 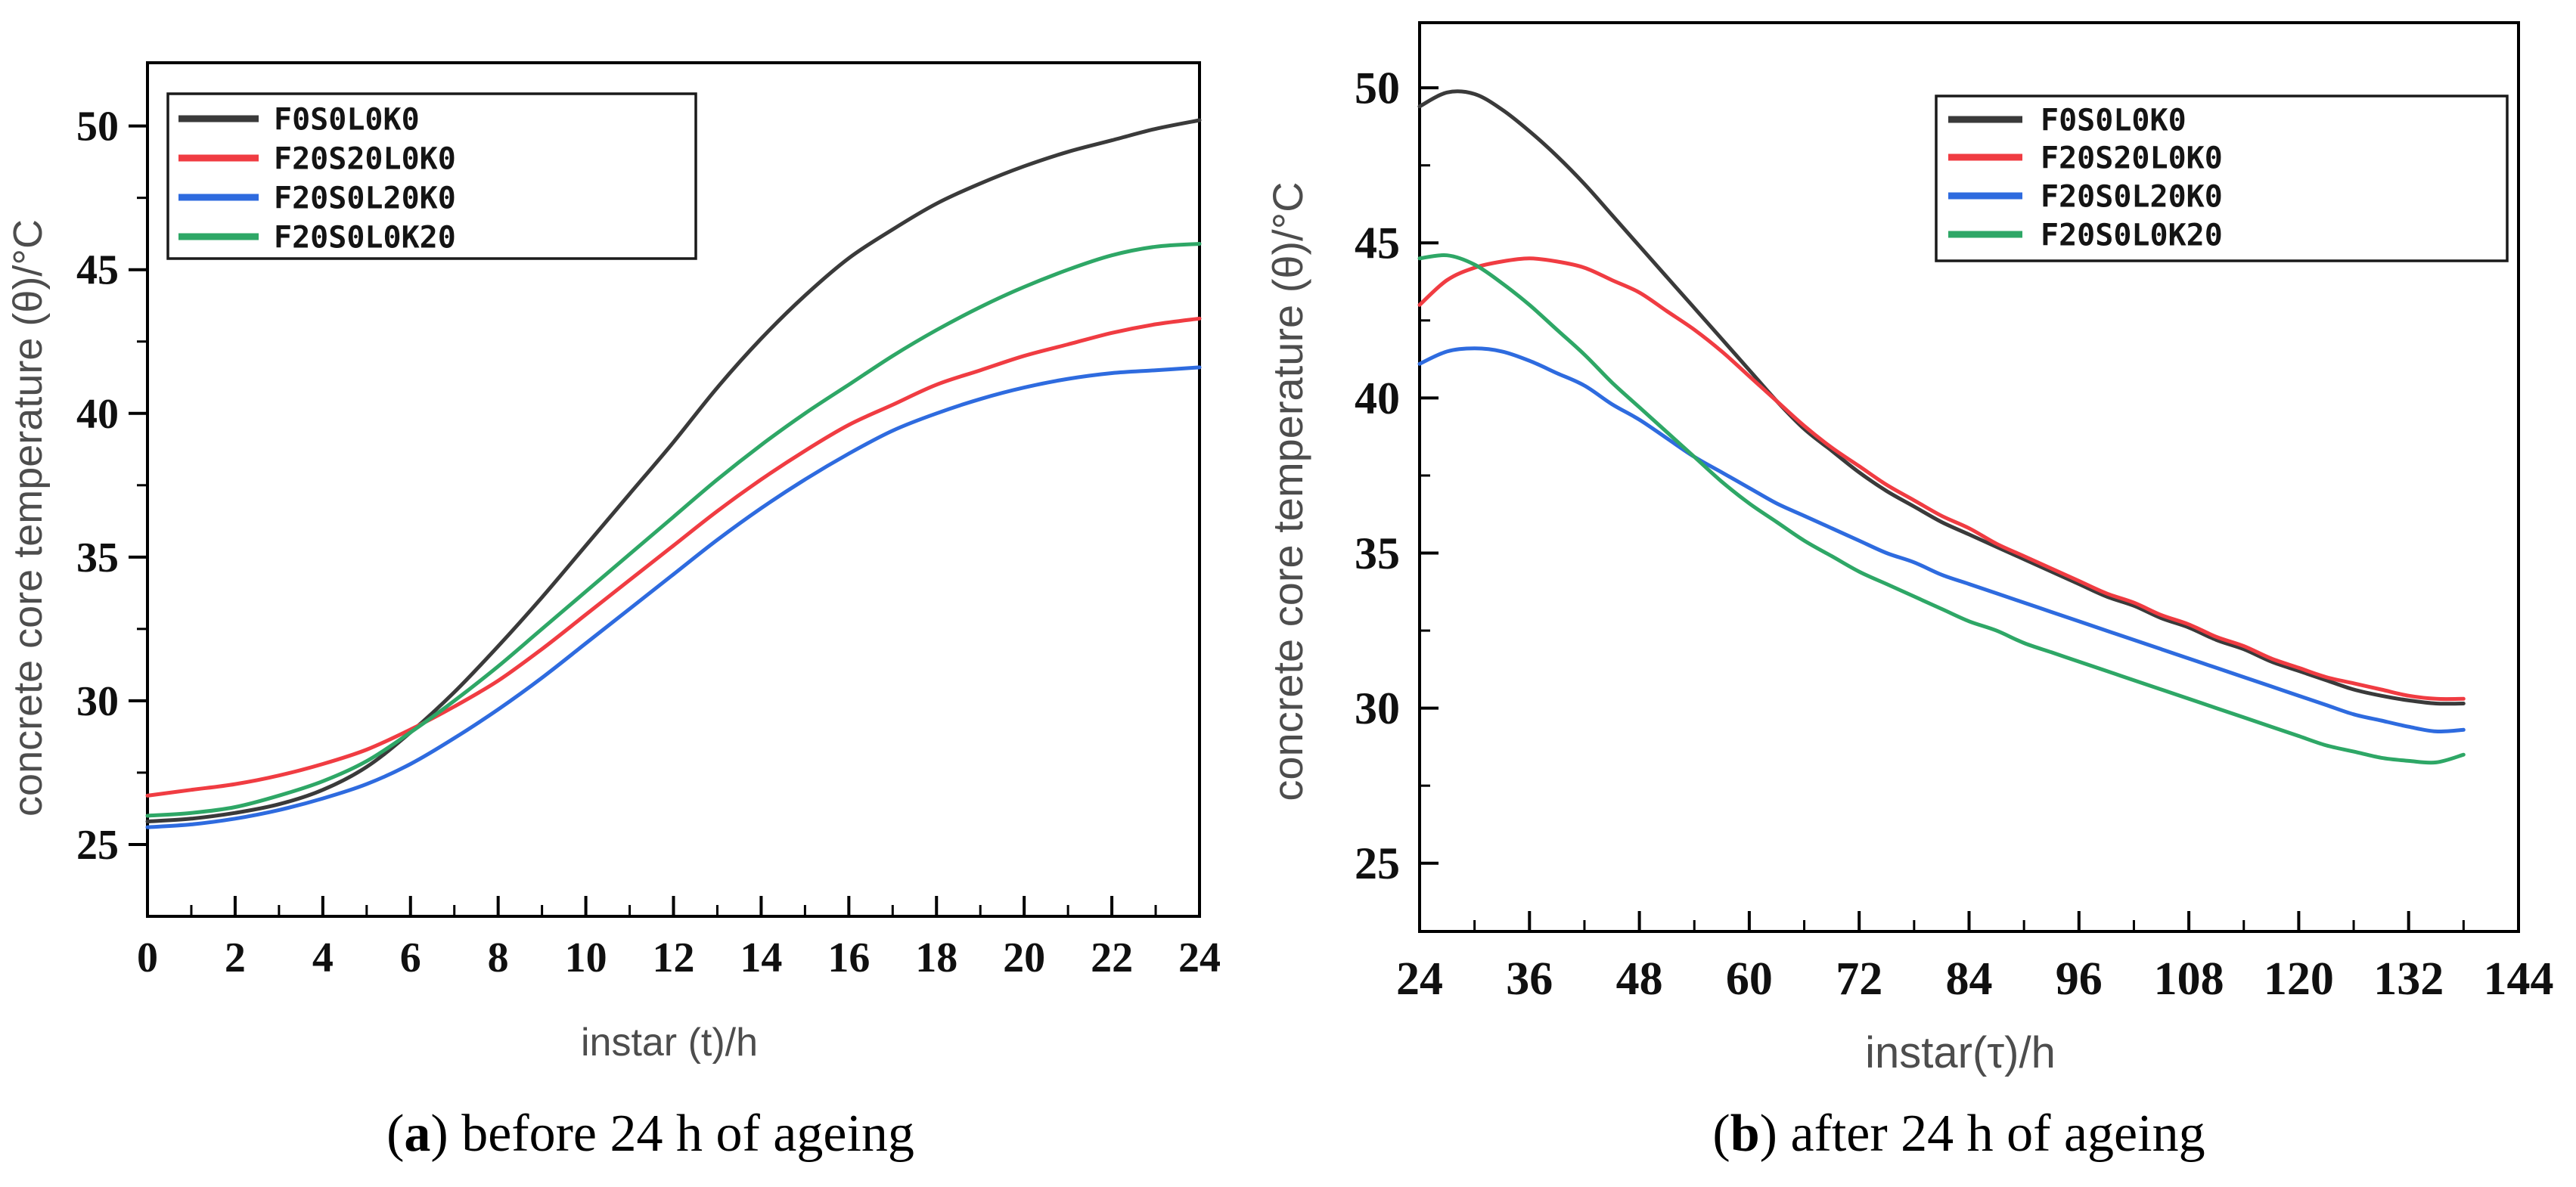 What do you see at coordinates (848, 958) in the screenshot?
I see `x-tick-label: 16` at bounding box center [848, 958].